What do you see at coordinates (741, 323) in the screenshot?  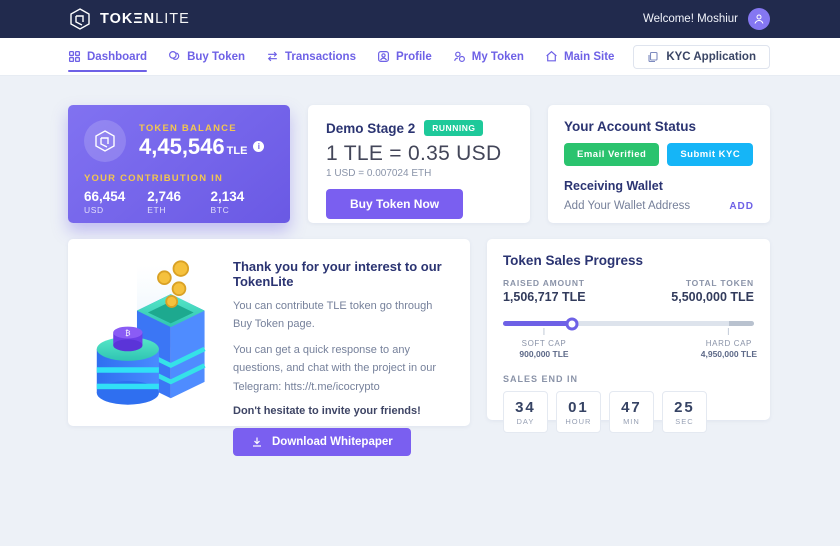 I see `hardcap-notch` at bounding box center [741, 323].